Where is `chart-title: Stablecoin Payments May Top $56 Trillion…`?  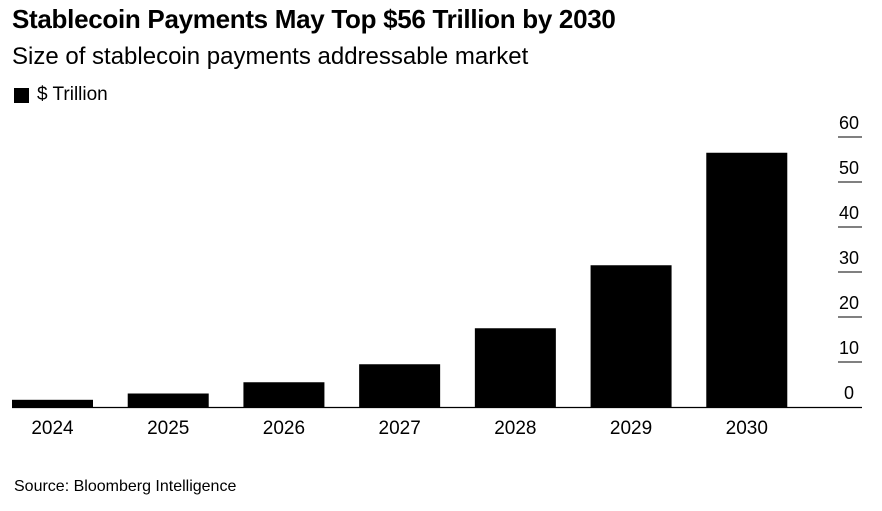 chart-title: Stablecoin Payments May Top $56 Trillion… is located at coordinates (314, 19).